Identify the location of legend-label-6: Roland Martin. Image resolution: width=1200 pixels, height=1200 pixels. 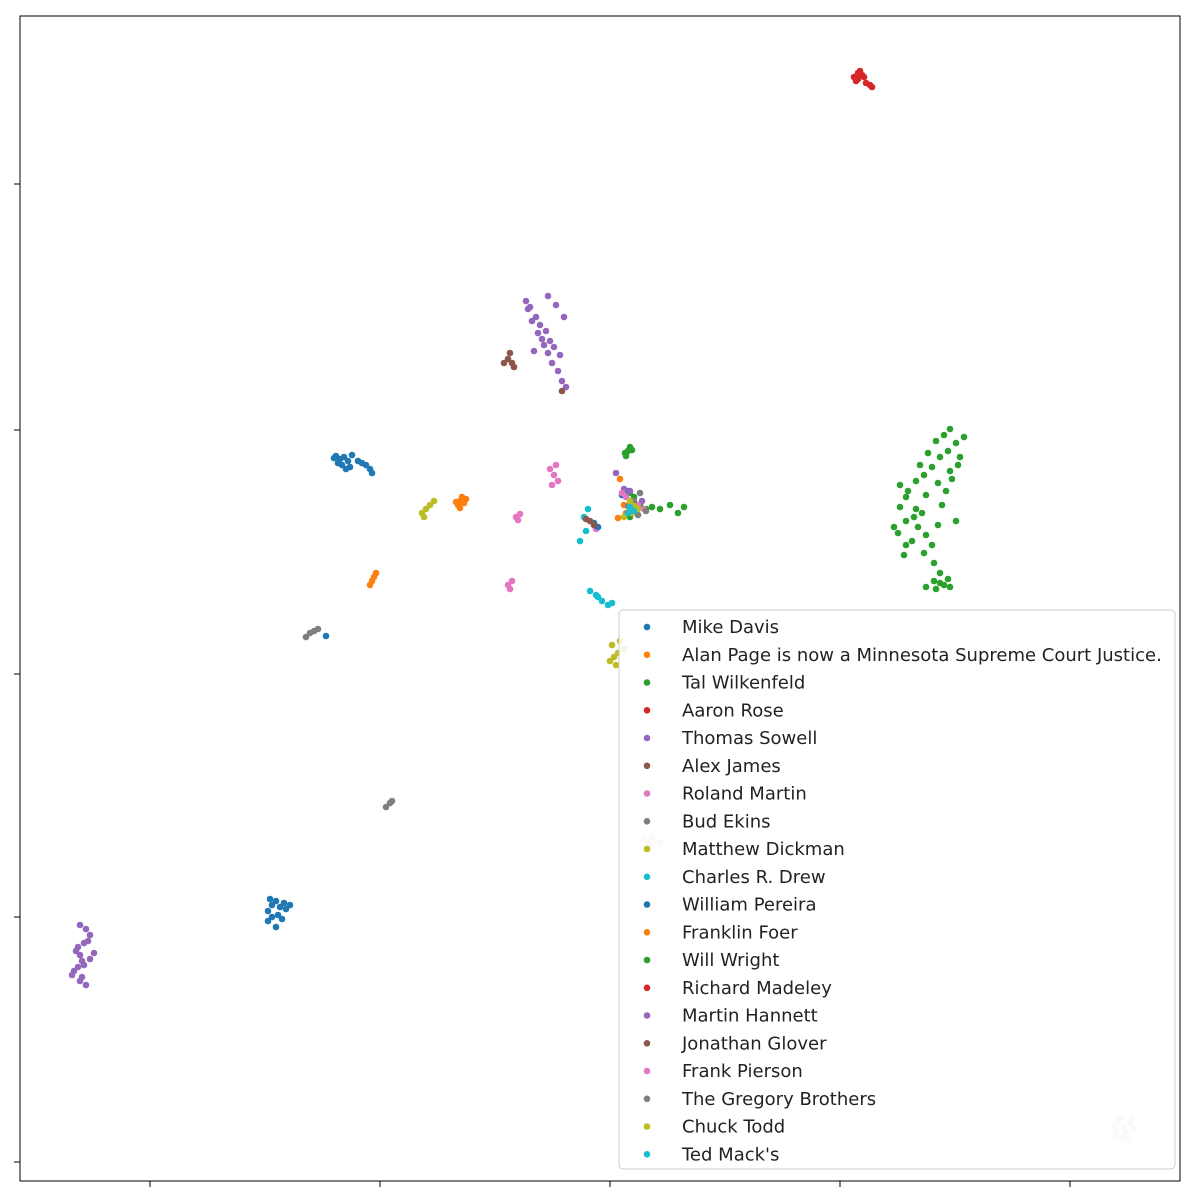
(744, 794).